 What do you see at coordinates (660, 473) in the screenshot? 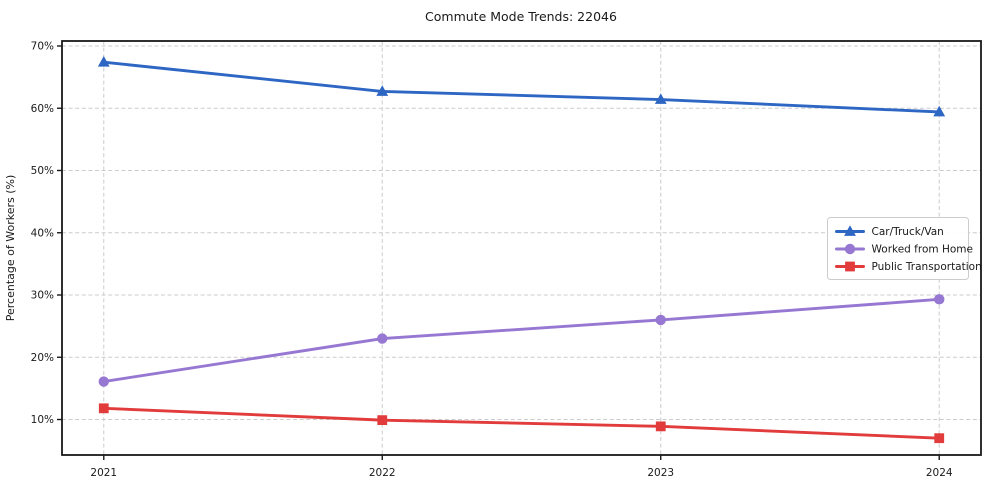
I see `x-tick-label: 2023` at bounding box center [660, 473].